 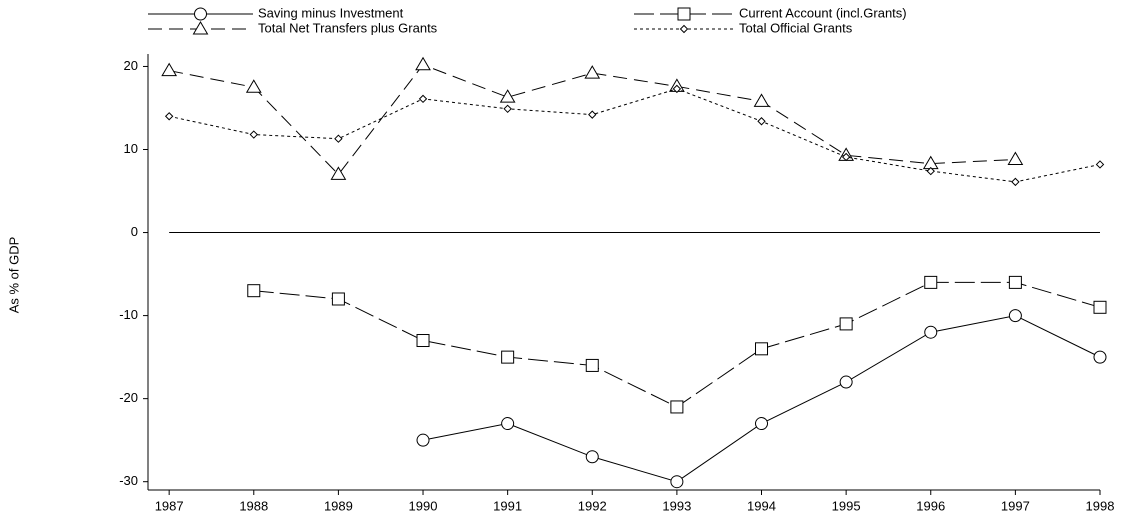 What do you see at coordinates (134, 231) in the screenshot?
I see `y-tick-label: 0` at bounding box center [134, 231].